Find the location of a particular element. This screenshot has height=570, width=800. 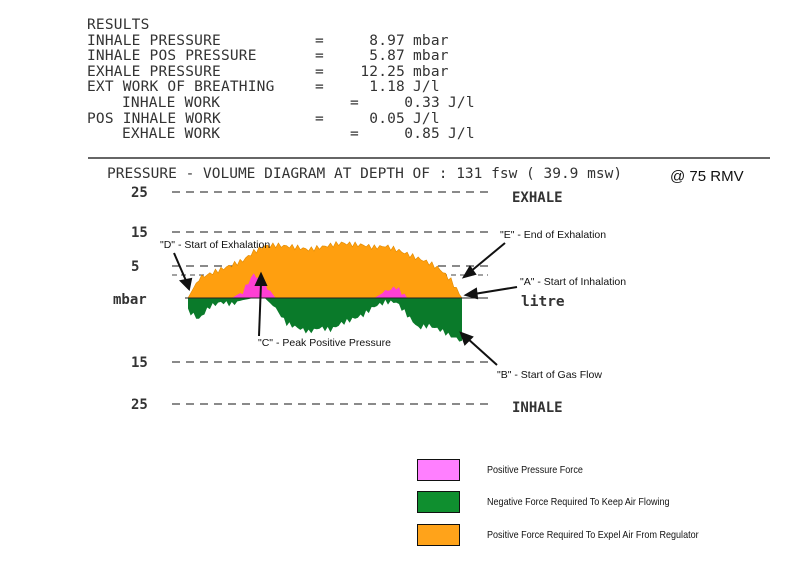

arrow-e is located at coordinates (487, 257).